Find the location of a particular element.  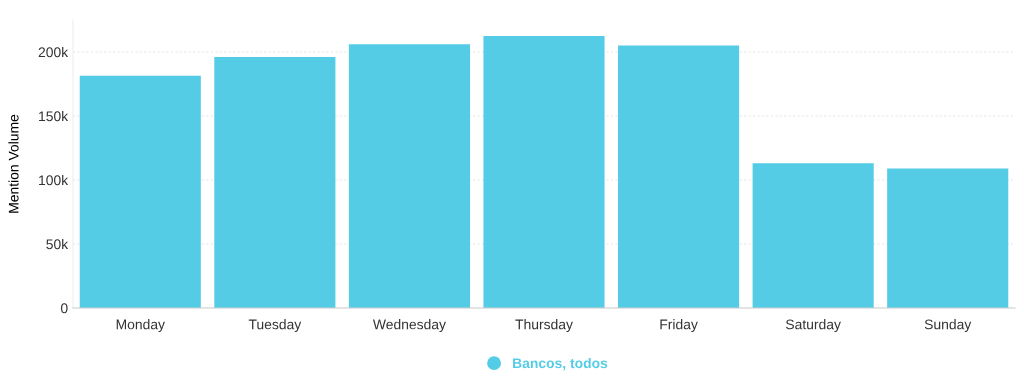

legend-label: Bancos, todos is located at coordinates (560, 364).